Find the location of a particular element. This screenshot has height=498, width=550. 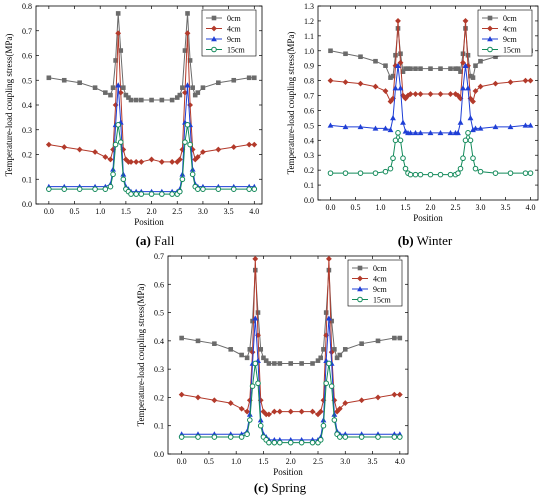

x-tick-label: 3.5 is located at coordinates (373, 461).